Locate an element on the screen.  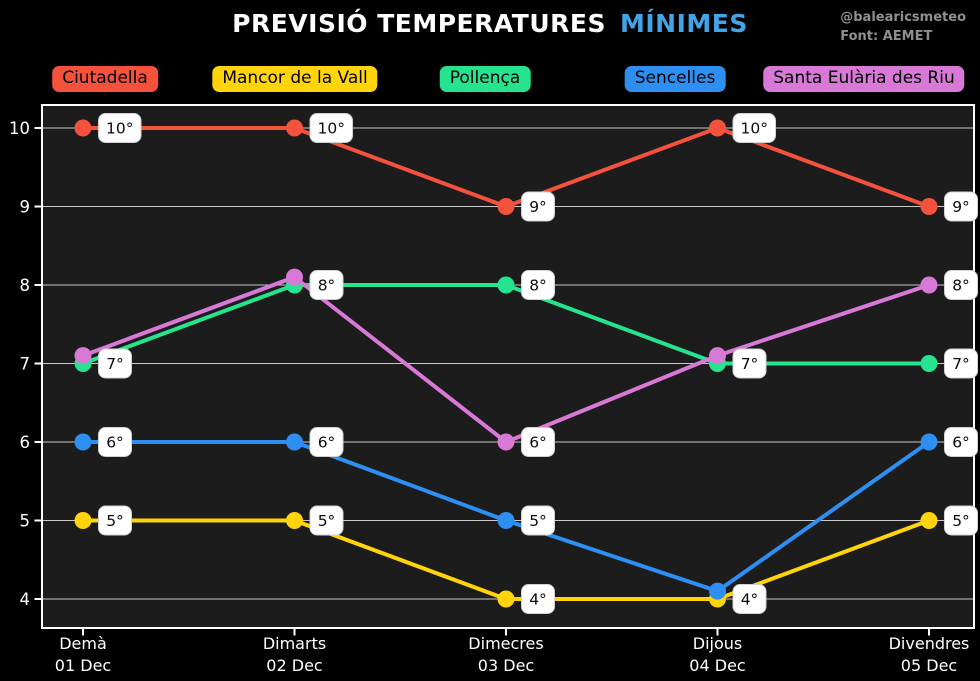
x-tick-label-day: Demà is located at coordinates (83, 643).